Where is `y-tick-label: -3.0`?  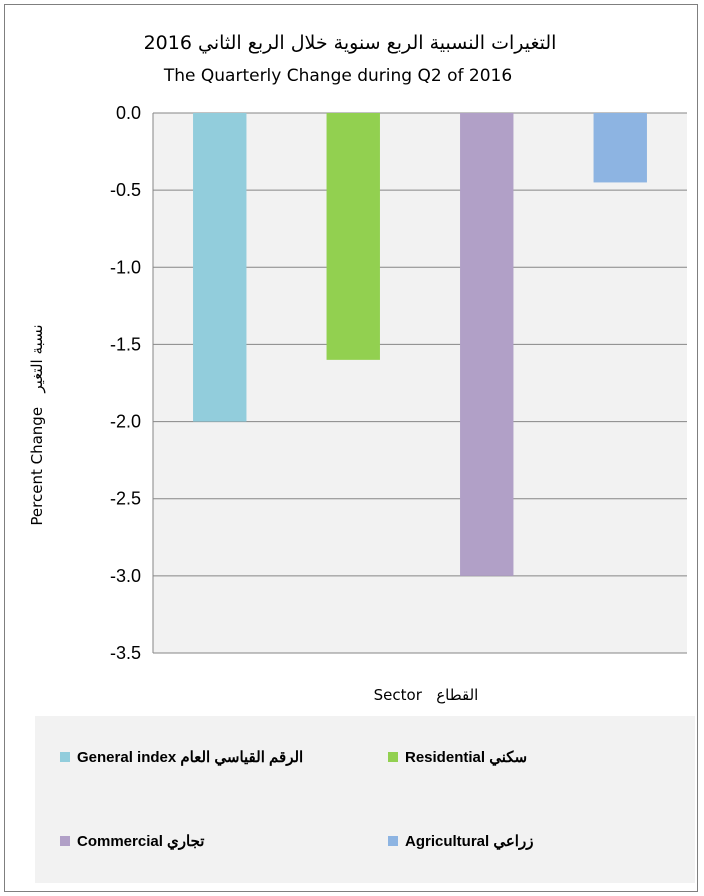 y-tick-label: -3.0 is located at coordinates (125, 576).